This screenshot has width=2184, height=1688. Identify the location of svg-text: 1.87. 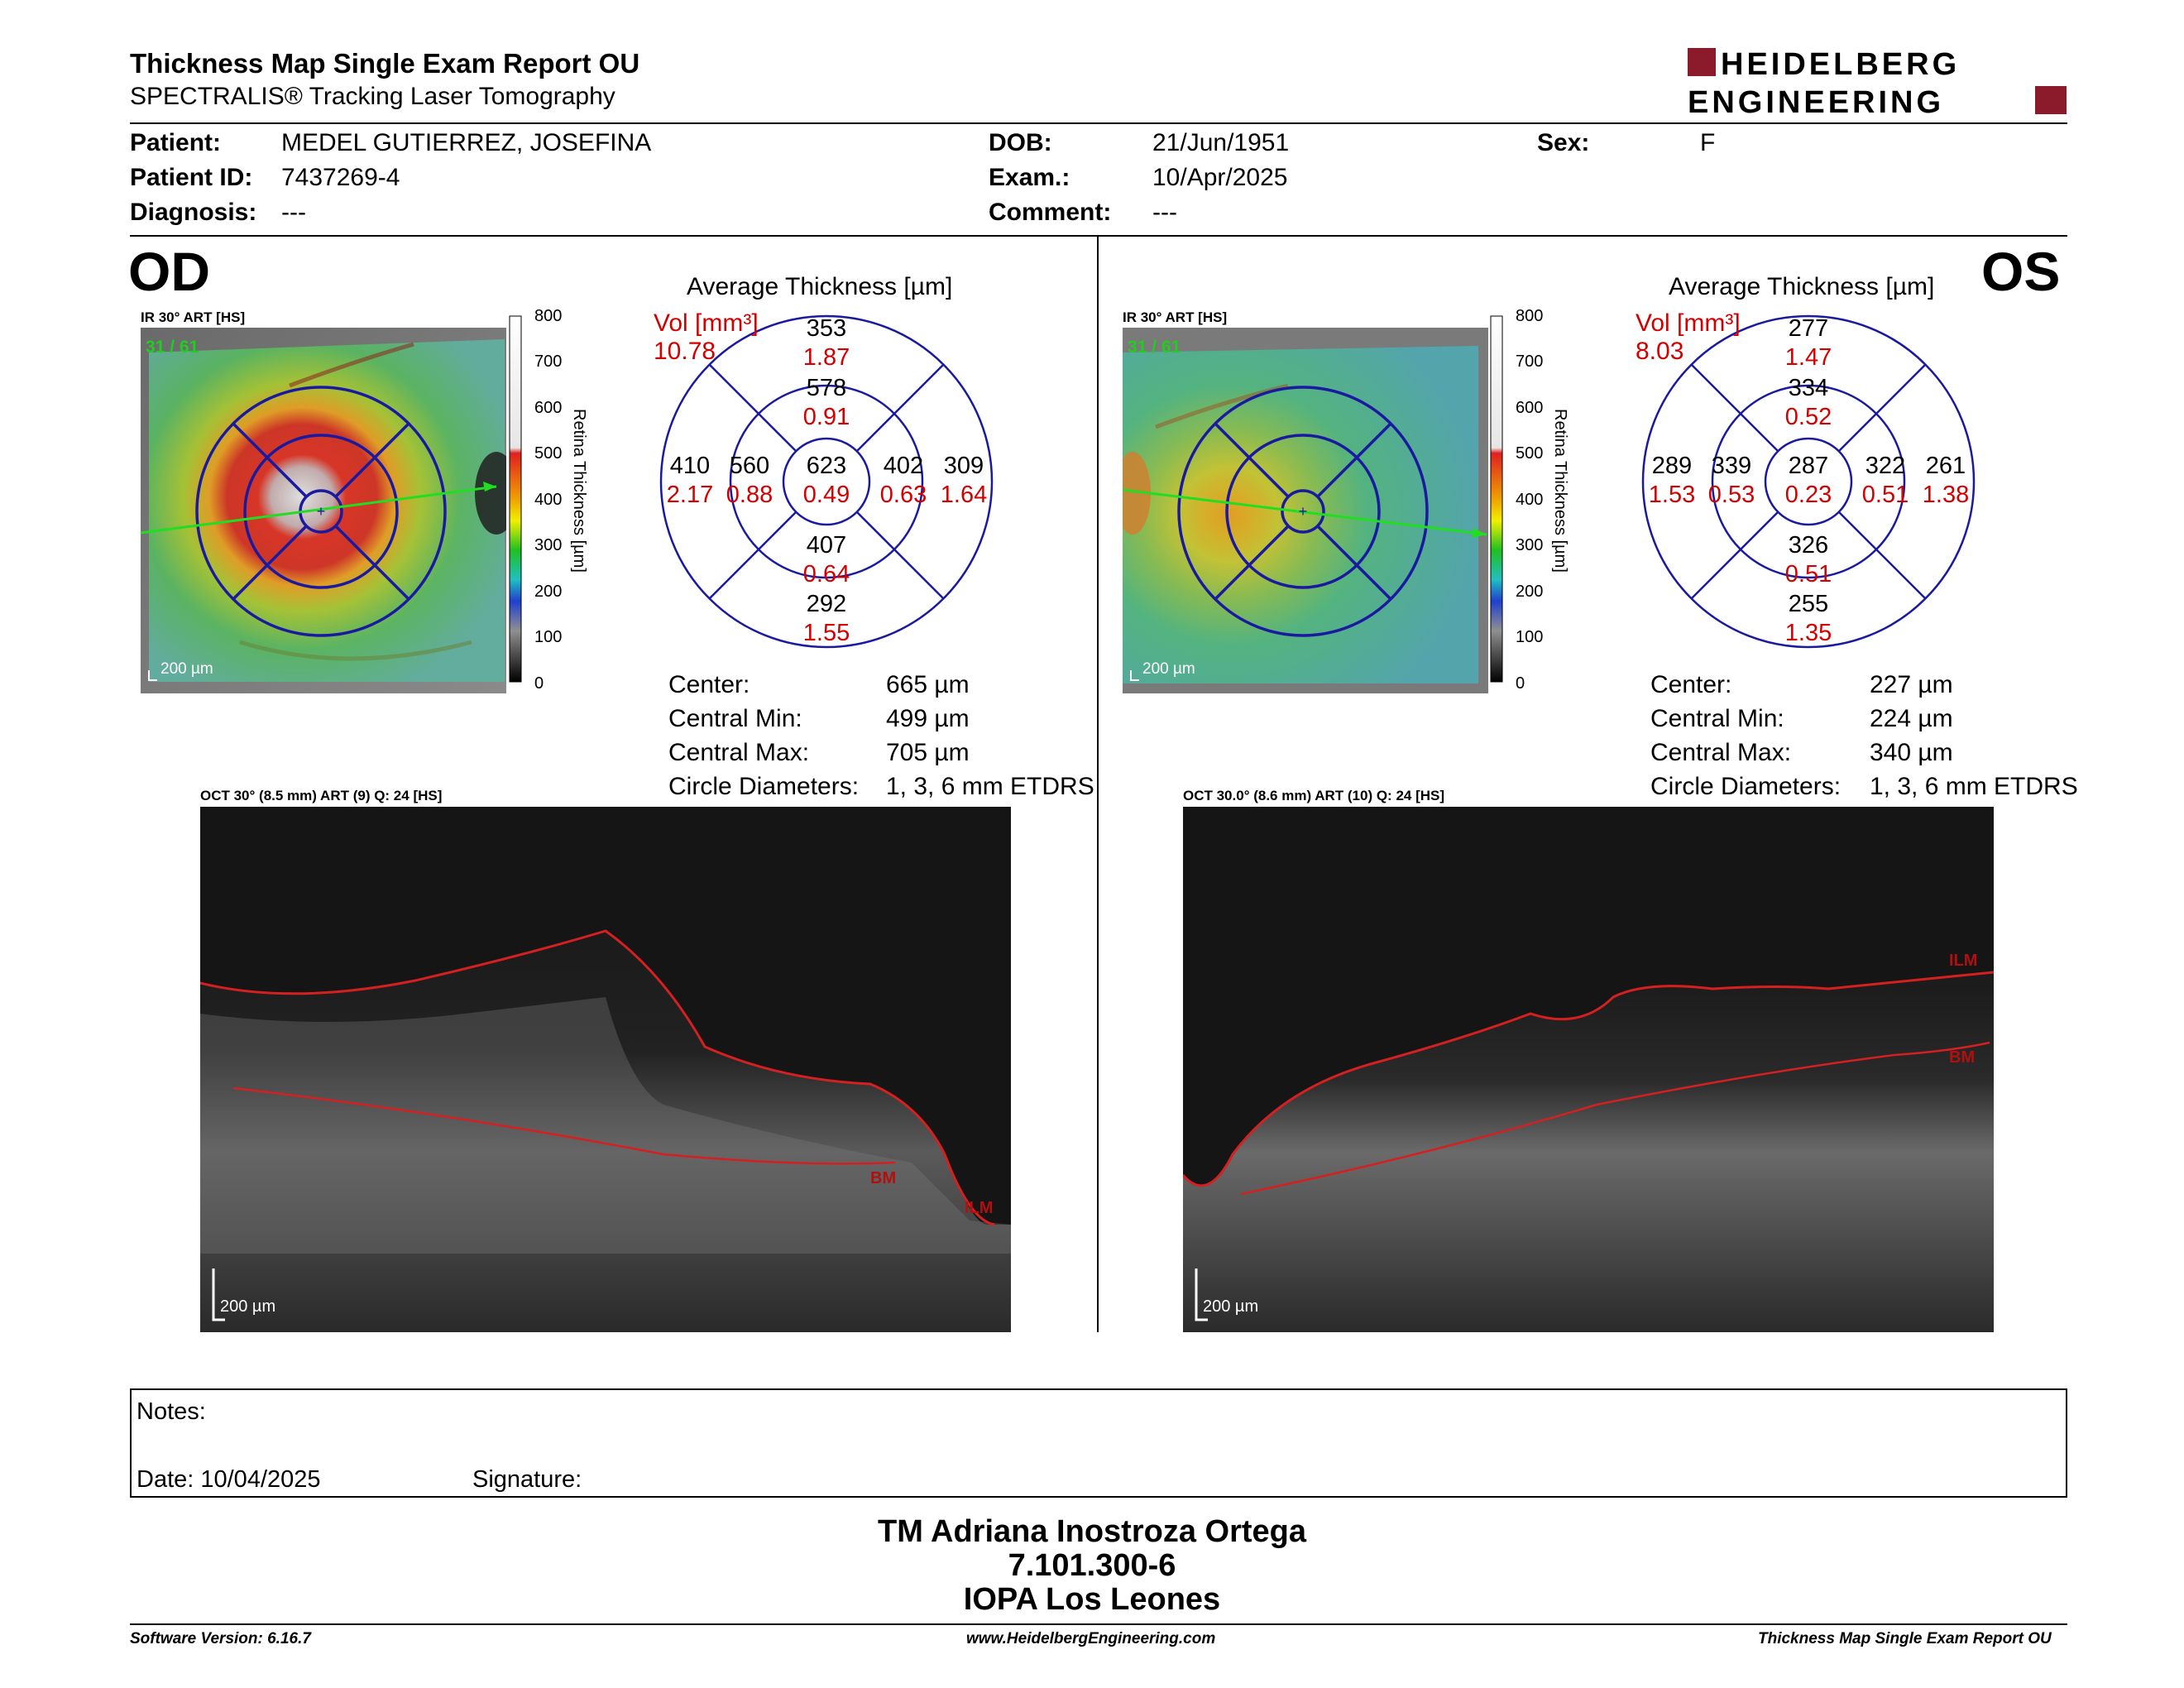
(826, 357).